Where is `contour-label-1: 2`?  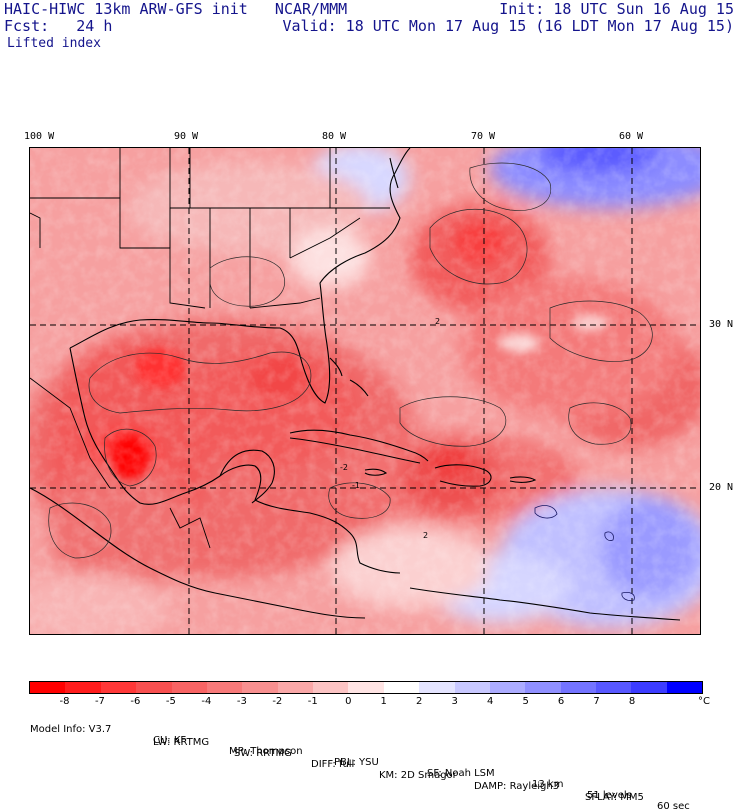
contour-label-1: 2 is located at coordinates (437, 321).